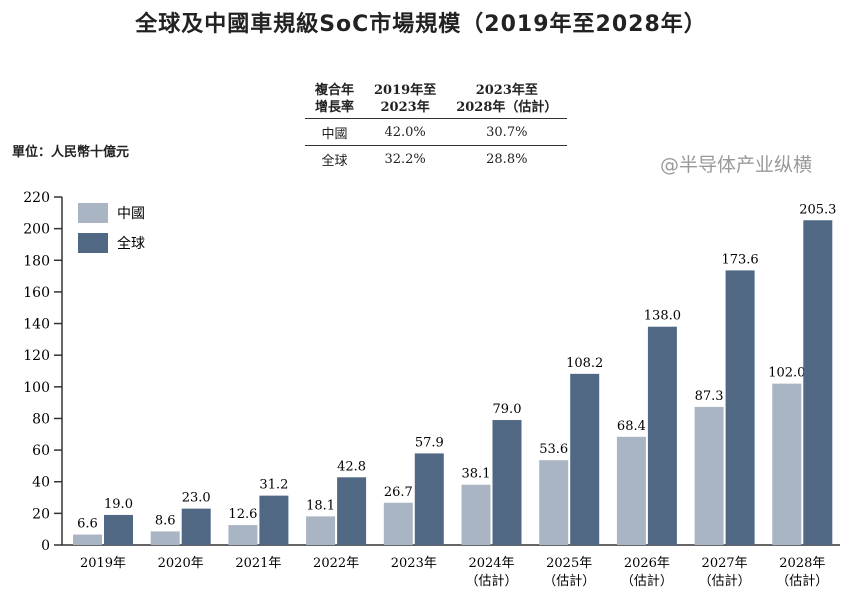 The width and height of the screenshot is (842, 599). Describe the element at coordinates (41, 419) in the screenshot. I see `y-tick-label: 80` at that location.